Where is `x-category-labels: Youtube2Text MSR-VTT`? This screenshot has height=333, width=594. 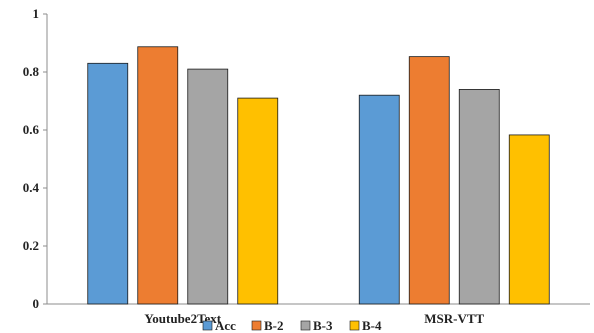 x-category-labels: Youtube2Text MSR-VTT is located at coordinates (314, 318).